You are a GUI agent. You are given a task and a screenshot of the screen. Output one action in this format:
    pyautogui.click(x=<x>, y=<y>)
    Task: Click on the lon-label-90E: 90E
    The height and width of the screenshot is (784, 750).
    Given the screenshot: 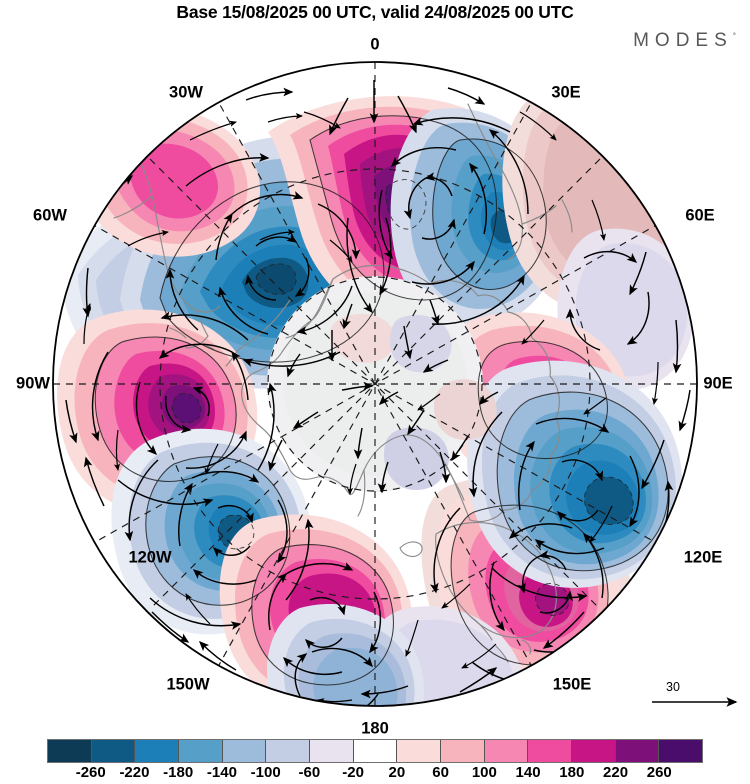 What is the action you would take?
    pyautogui.click(x=718, y=383)
    